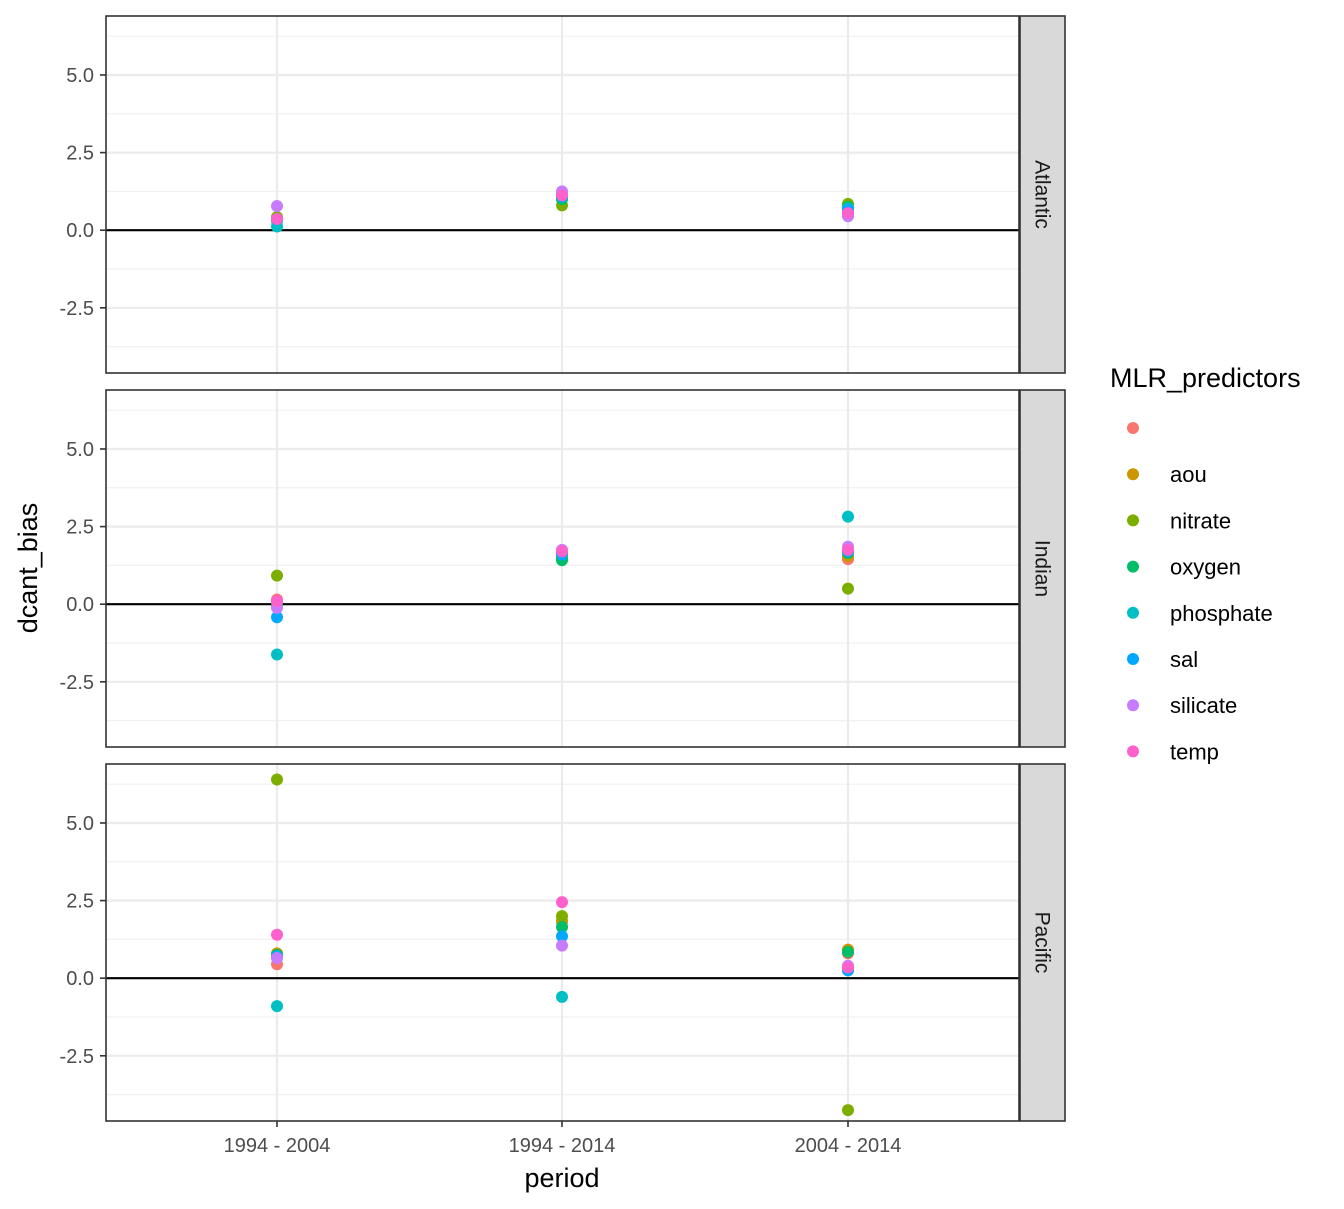 The image size is (1344, 1209). What do you see at coordinates (28, 568) in the screenshot?
I see `y-axis-title: dcant_bias` at bounding box center [28, 568].